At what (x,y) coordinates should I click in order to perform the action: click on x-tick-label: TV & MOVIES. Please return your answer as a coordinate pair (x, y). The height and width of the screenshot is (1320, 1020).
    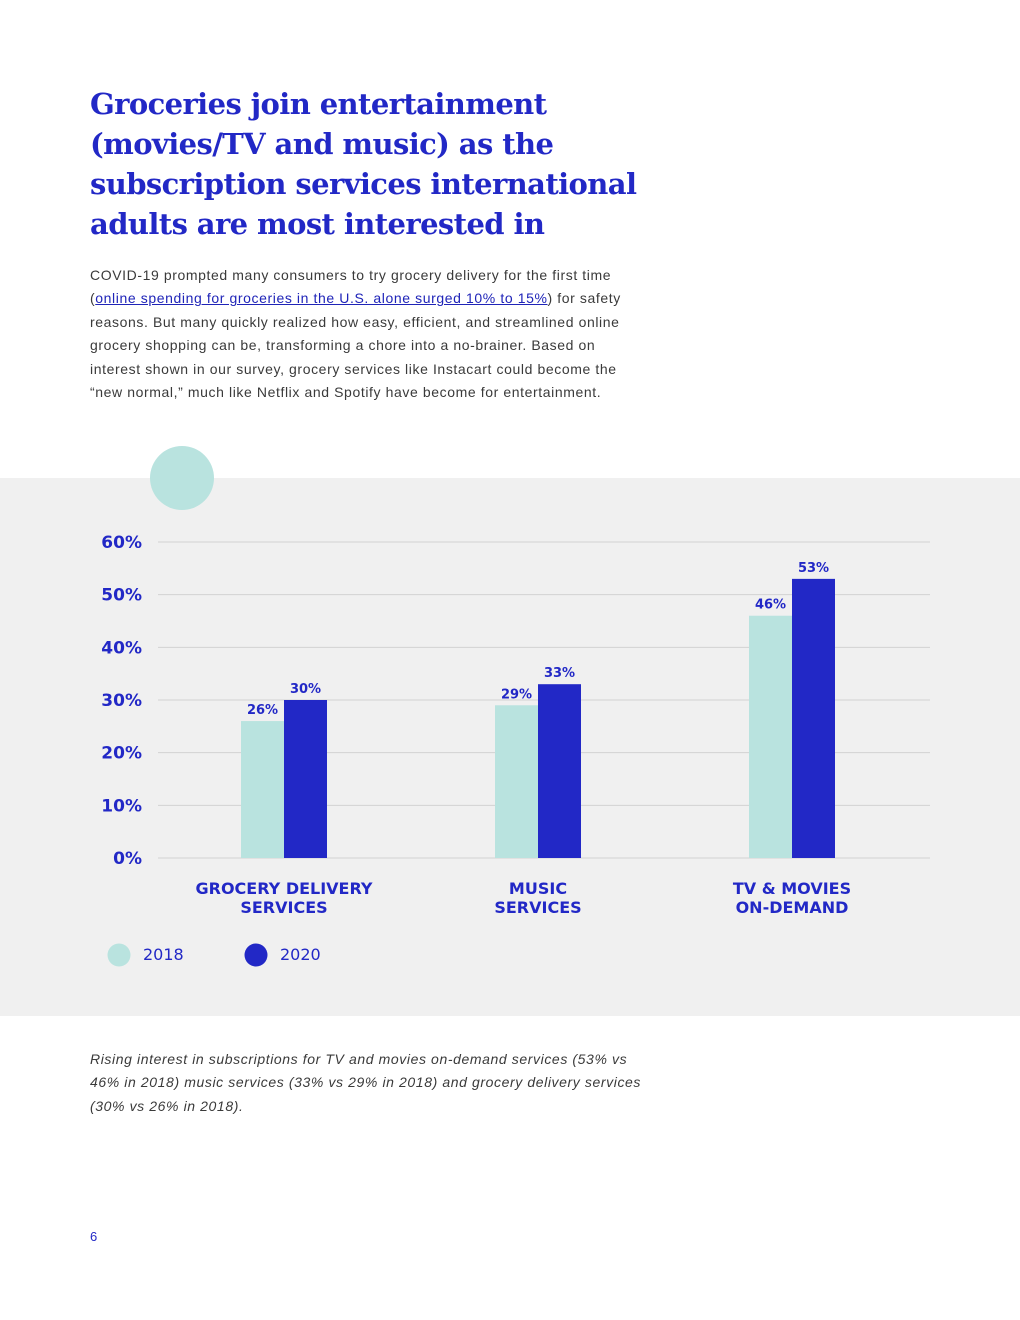
    Looking at the image, I should click on (792, 888).